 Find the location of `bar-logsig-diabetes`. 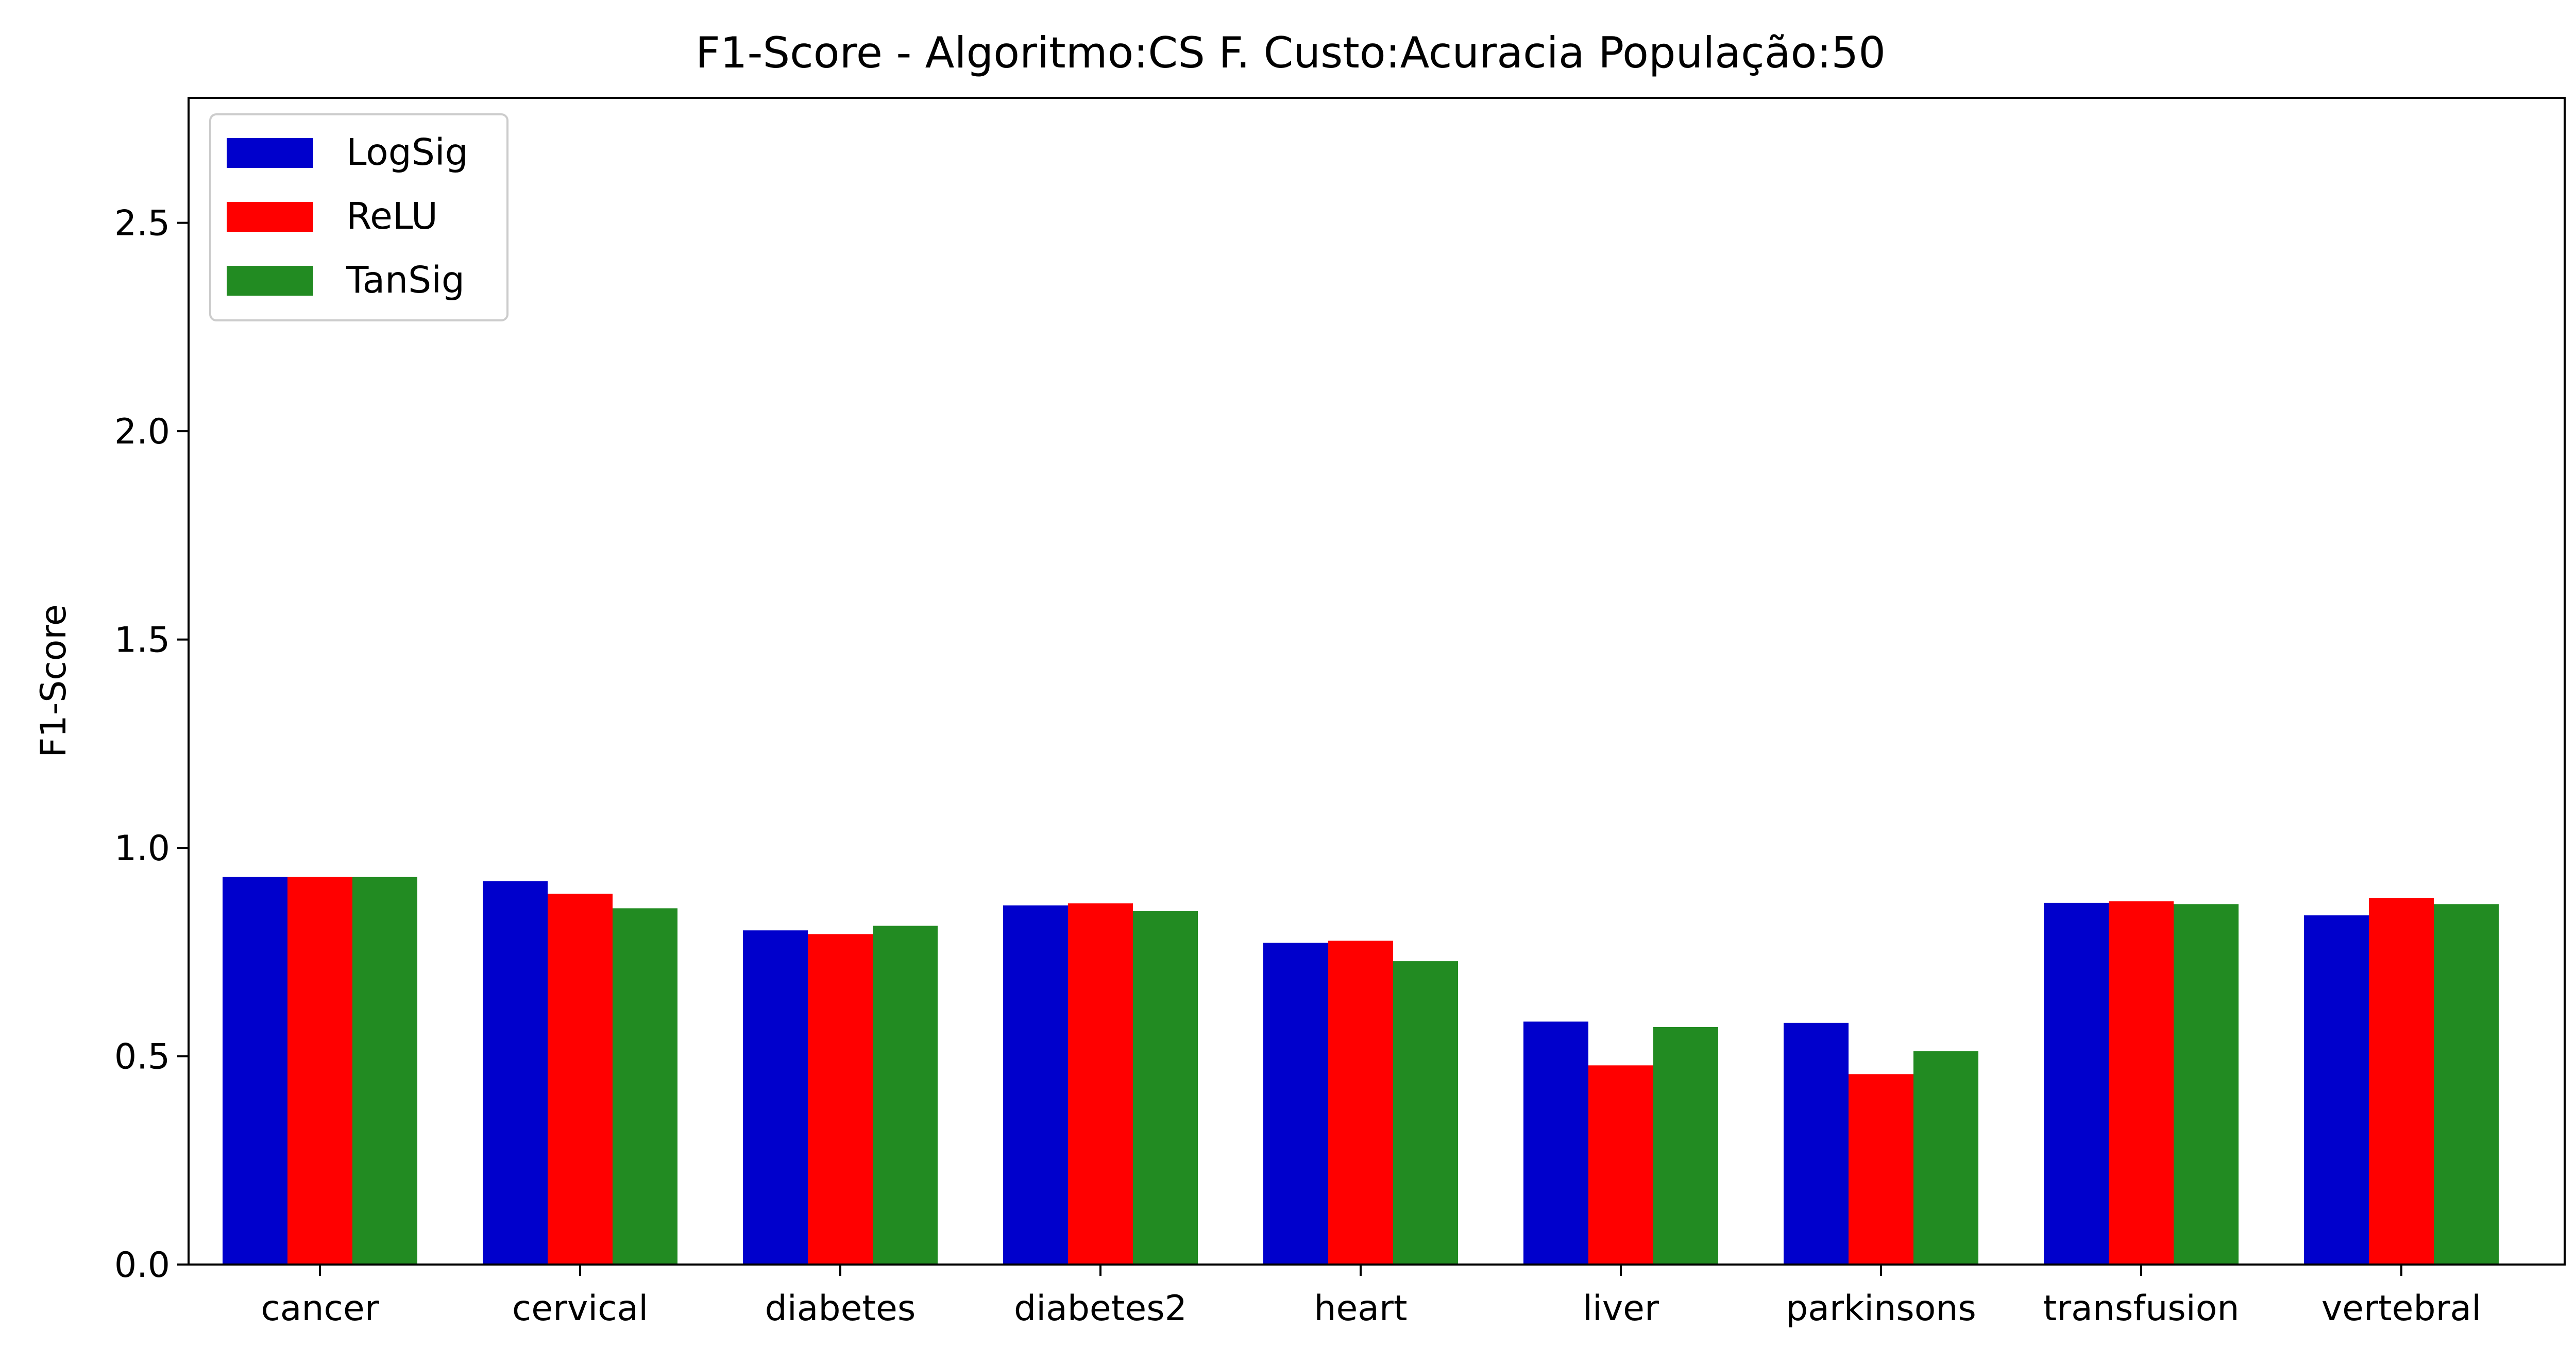

bar-logsig-diabetes is located at coordinates (775, 1097).